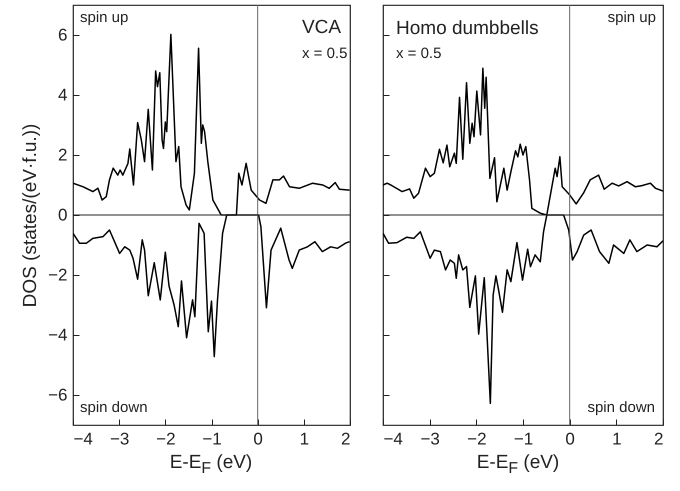  What do you see at coordinates (63, 95) in the screenshot?
I see `y-tick-label: 4` at bounding box center [63, 95].